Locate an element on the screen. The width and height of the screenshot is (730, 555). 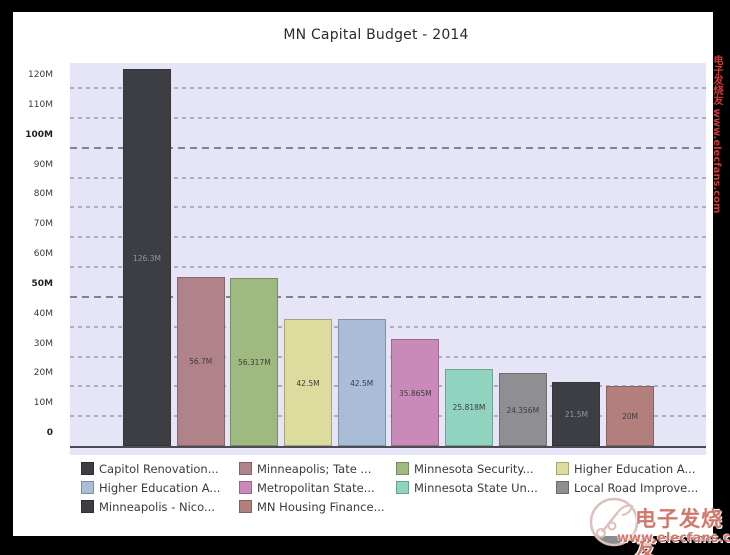
gridline-30M is located at coordinates (388, 356).